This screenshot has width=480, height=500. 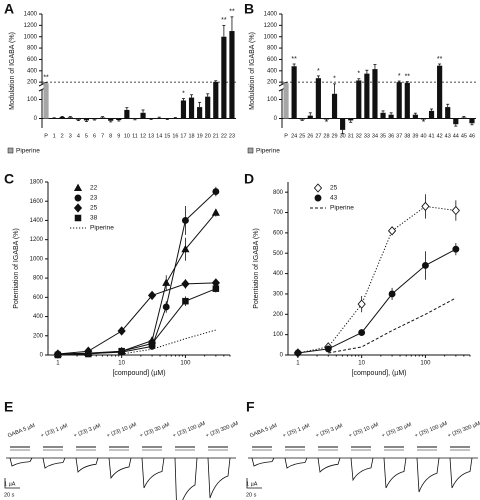 I want to click on x-tick-label: 17, so click(x=183, y=136).